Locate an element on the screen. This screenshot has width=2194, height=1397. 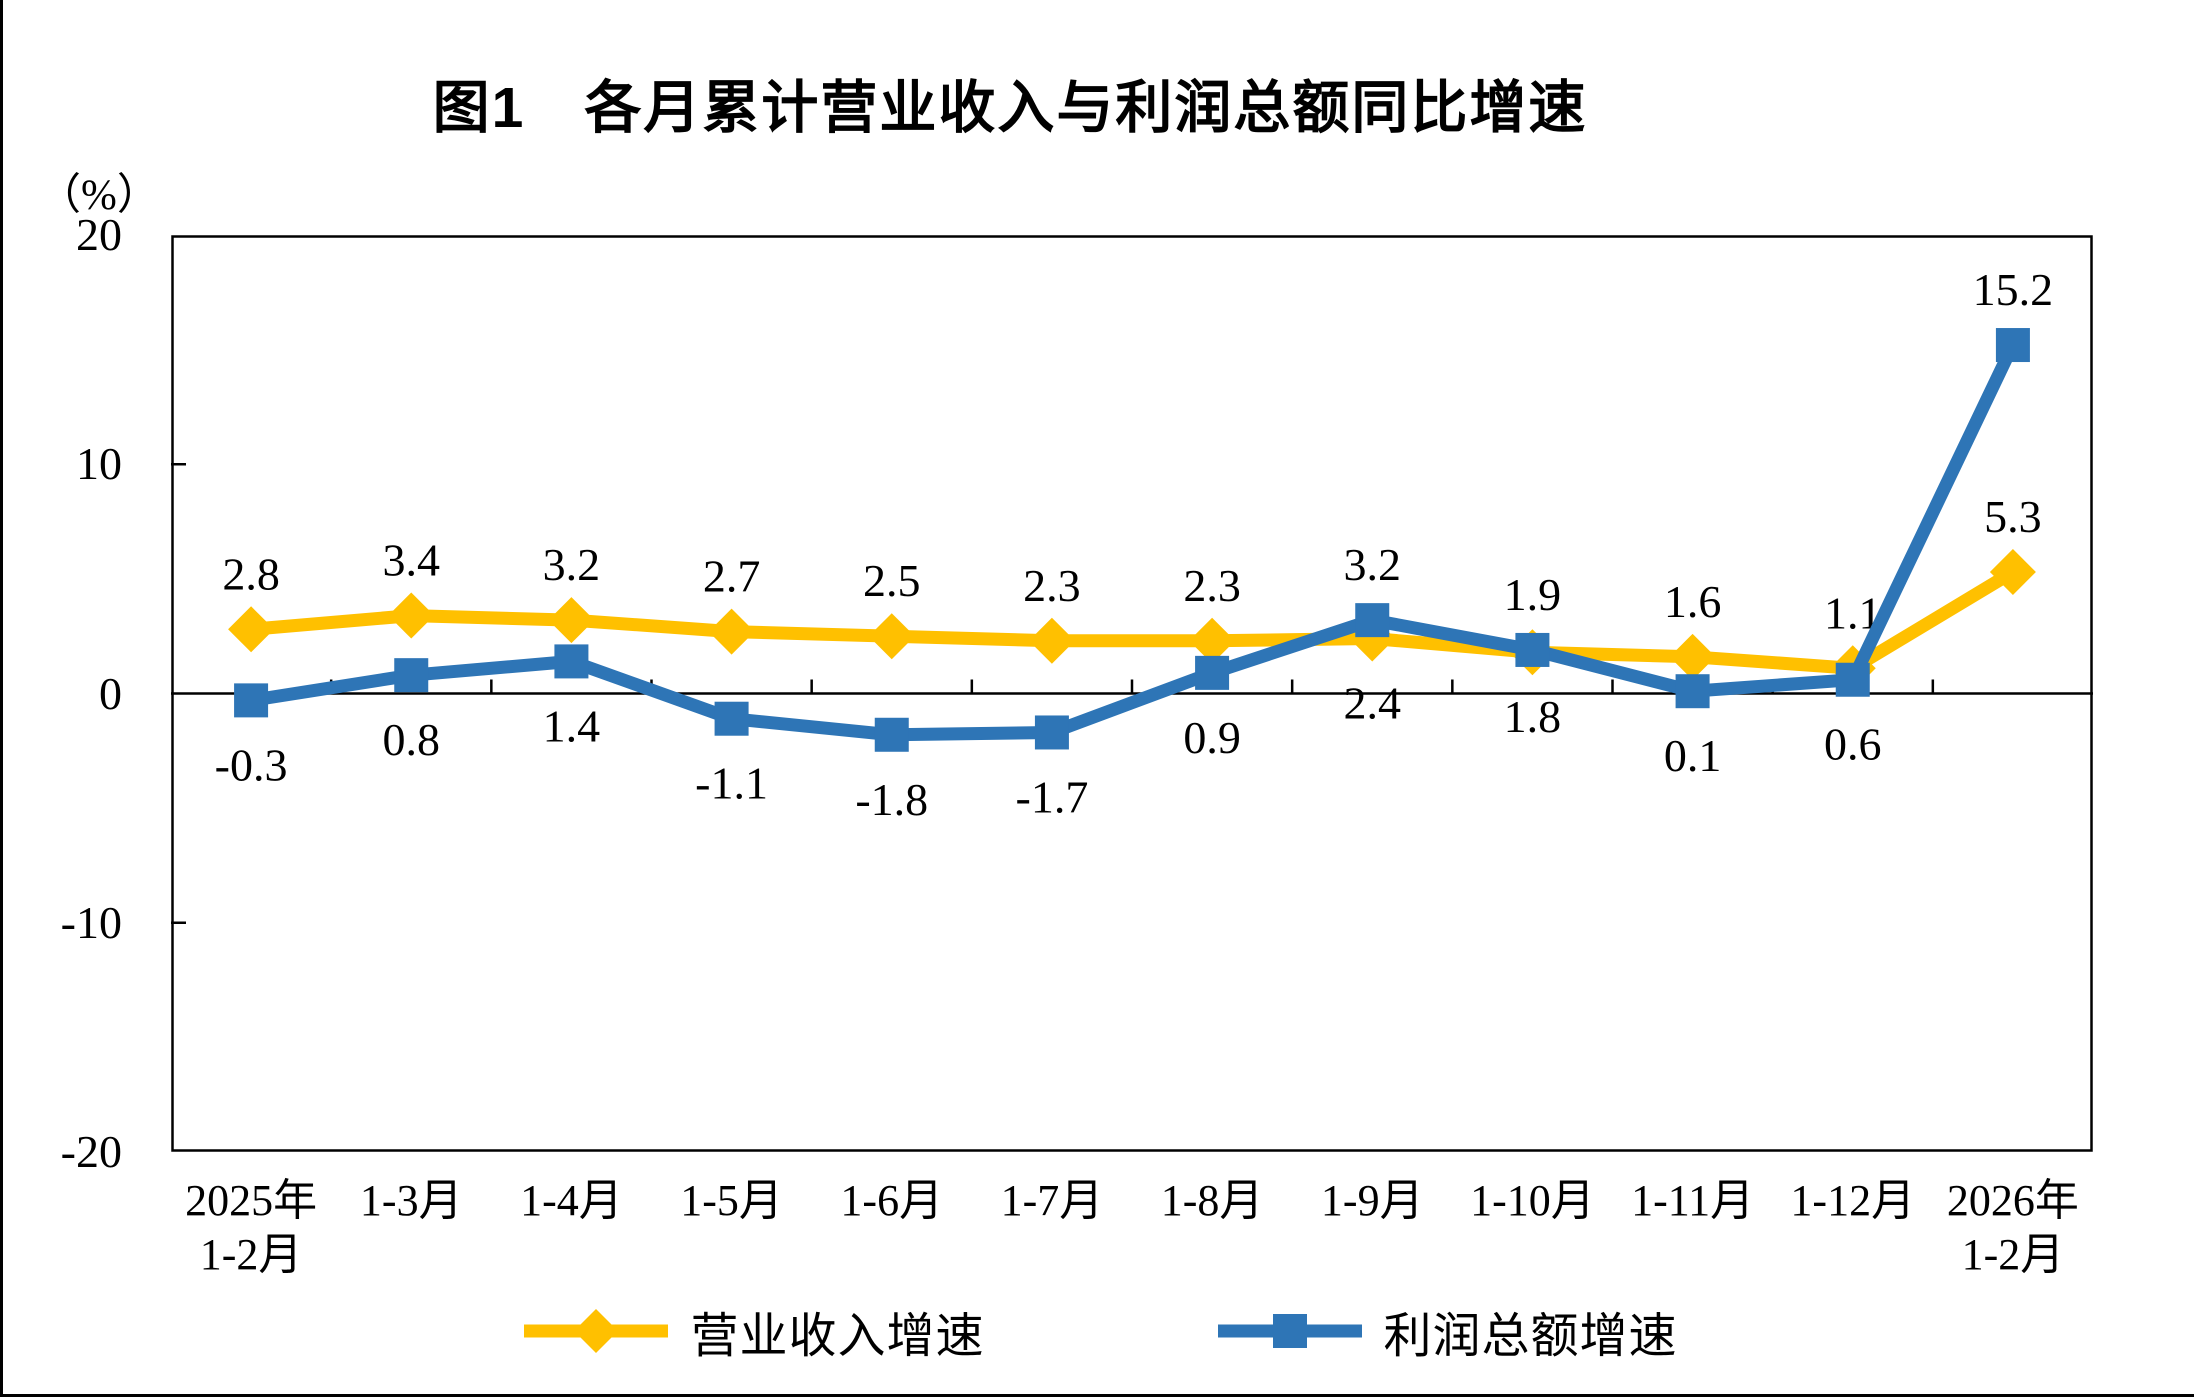
figure-bottom-border is located at coordinates (1097, 1395).